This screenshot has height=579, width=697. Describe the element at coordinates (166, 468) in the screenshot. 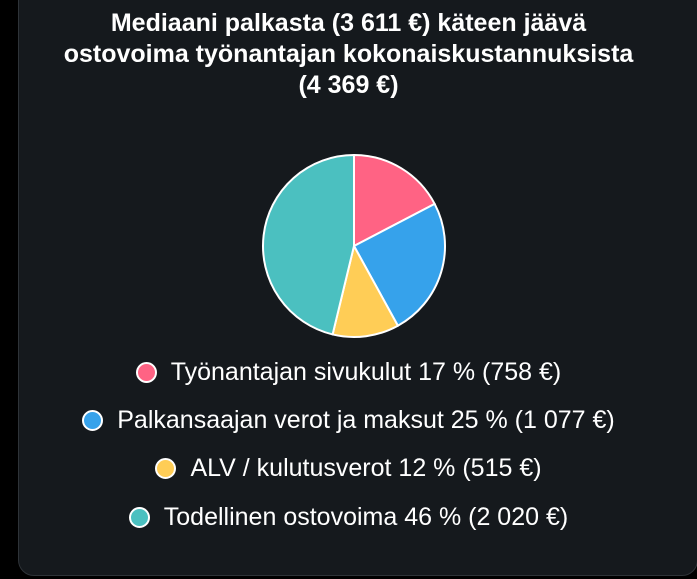

I see `legend-swatch-alv-kulutusverot` at that location.